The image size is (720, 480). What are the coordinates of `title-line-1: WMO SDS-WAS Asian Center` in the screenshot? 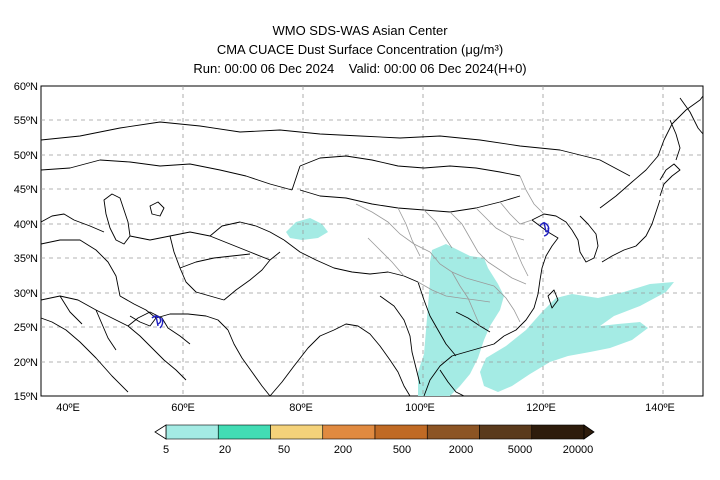 It's located at (360, 30).